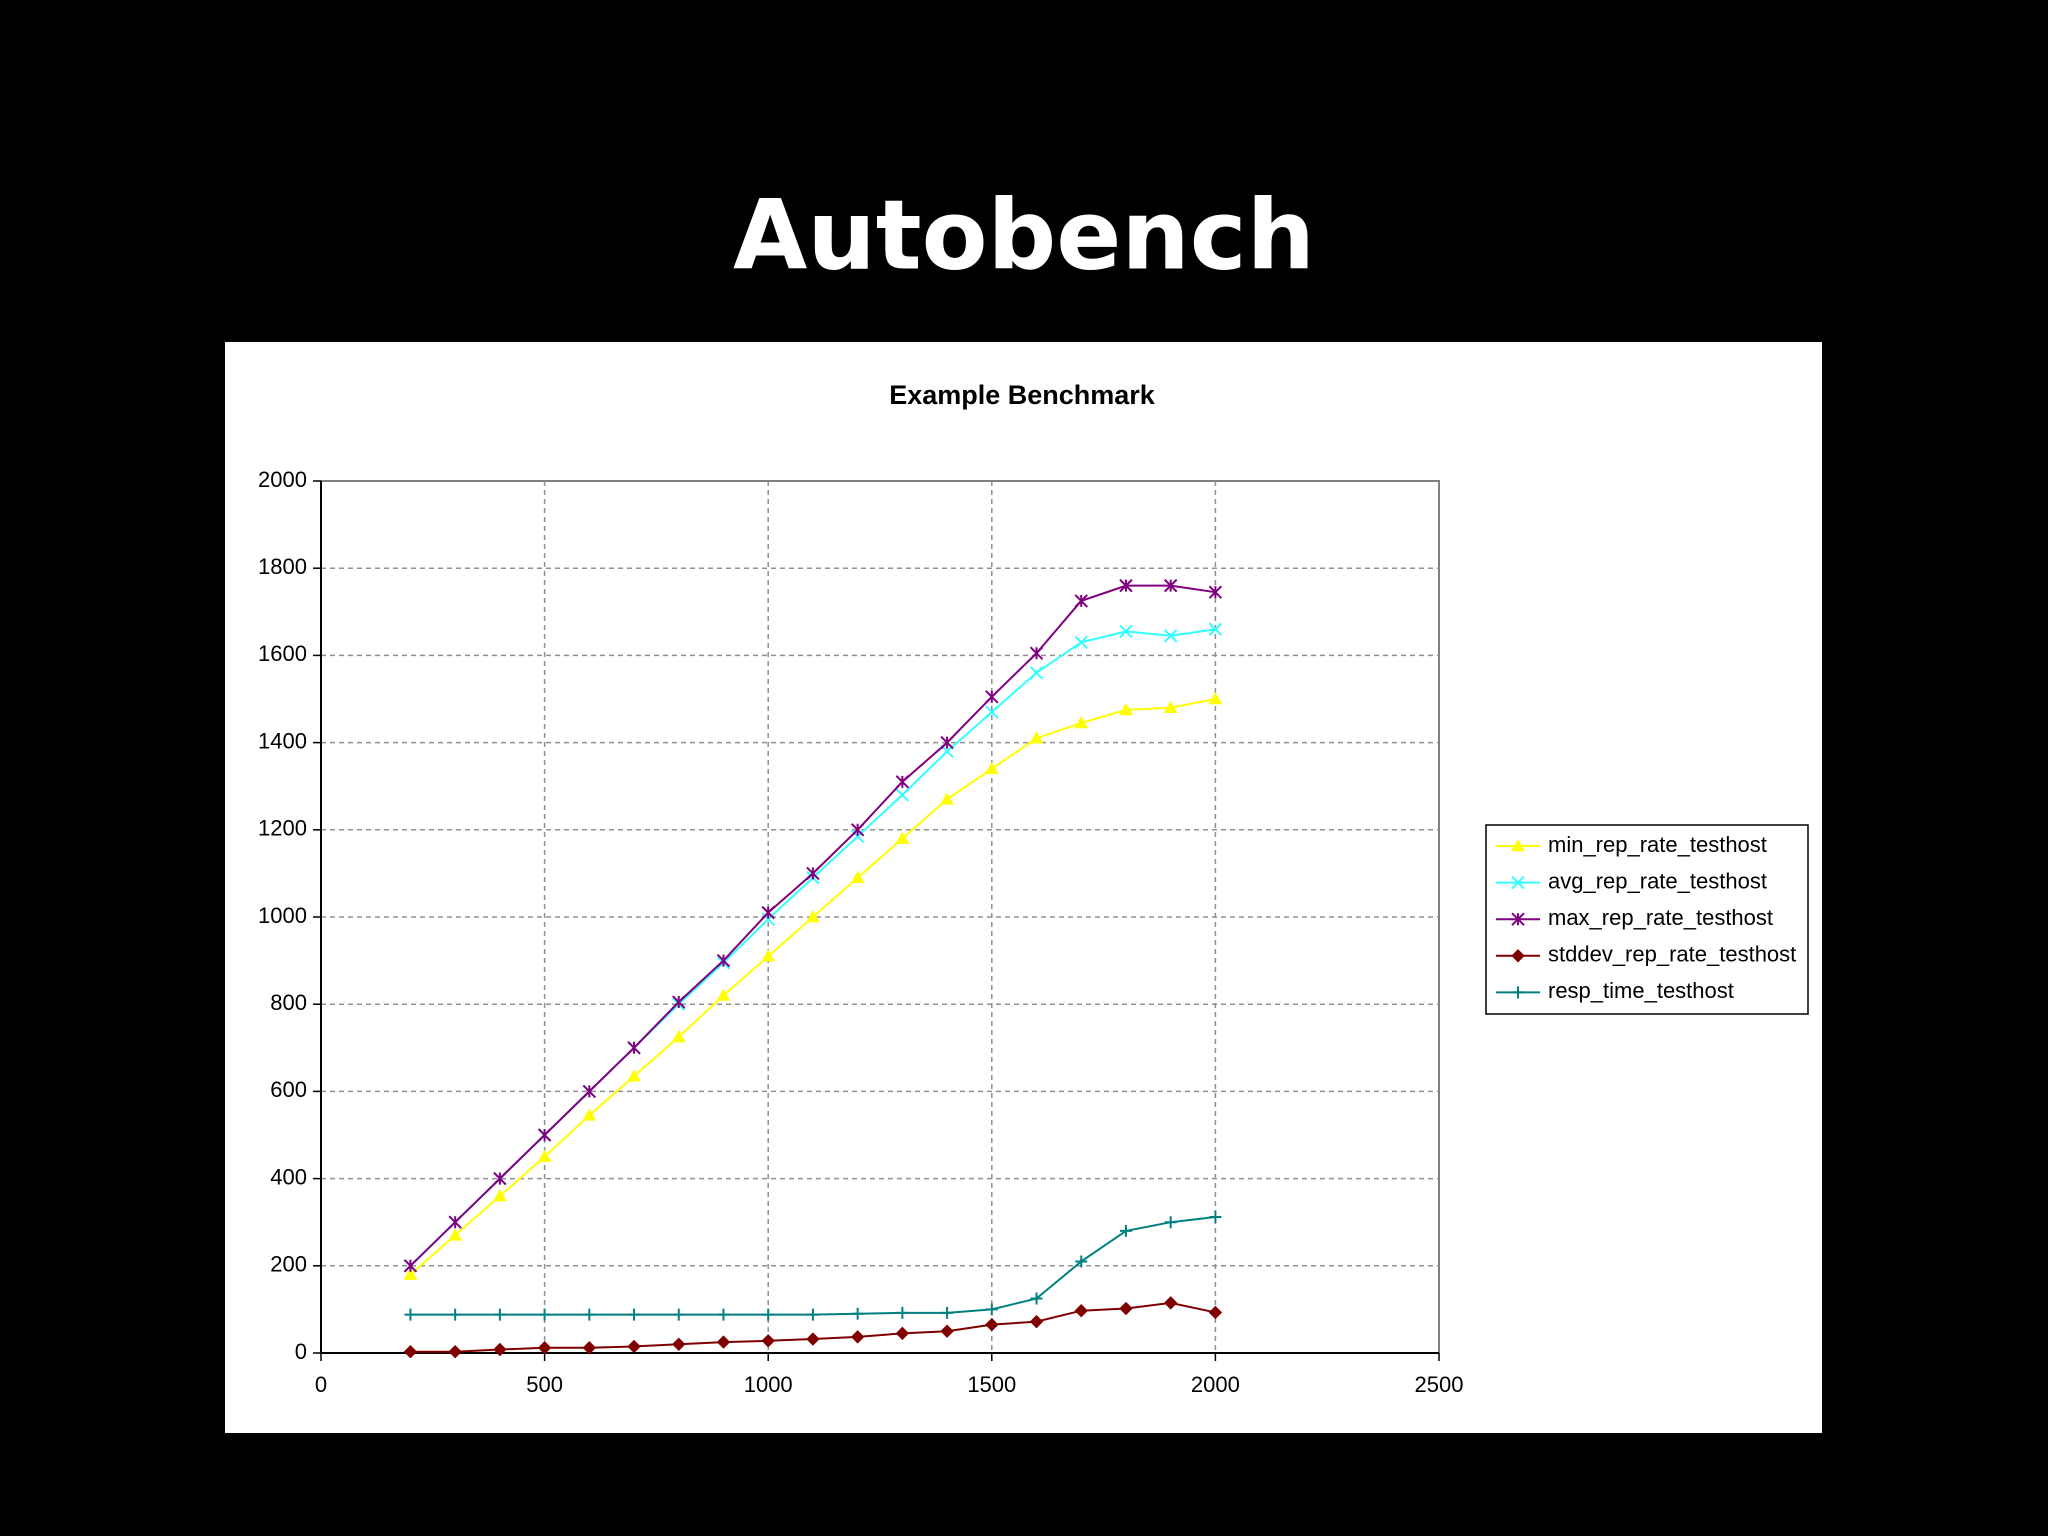 The image size is (2048, 1536). I want to click on legend-label: max_rep_rate_testhost, so click(1660, 917).